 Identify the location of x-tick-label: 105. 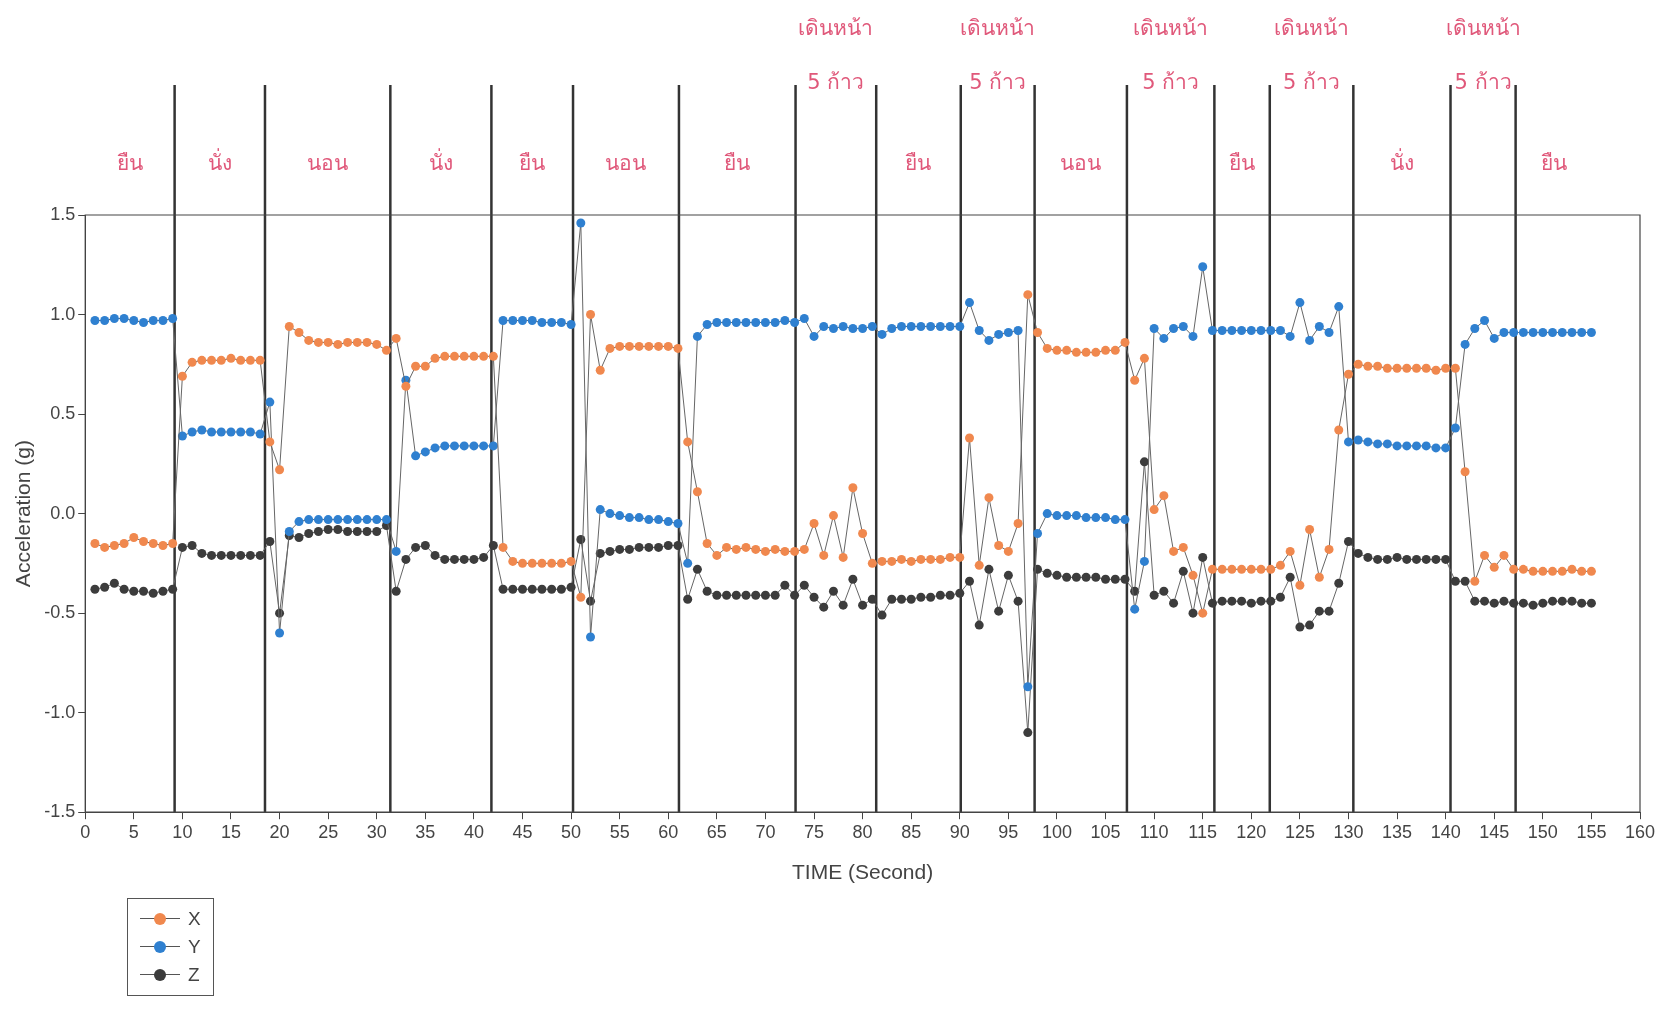
(1105, 831).